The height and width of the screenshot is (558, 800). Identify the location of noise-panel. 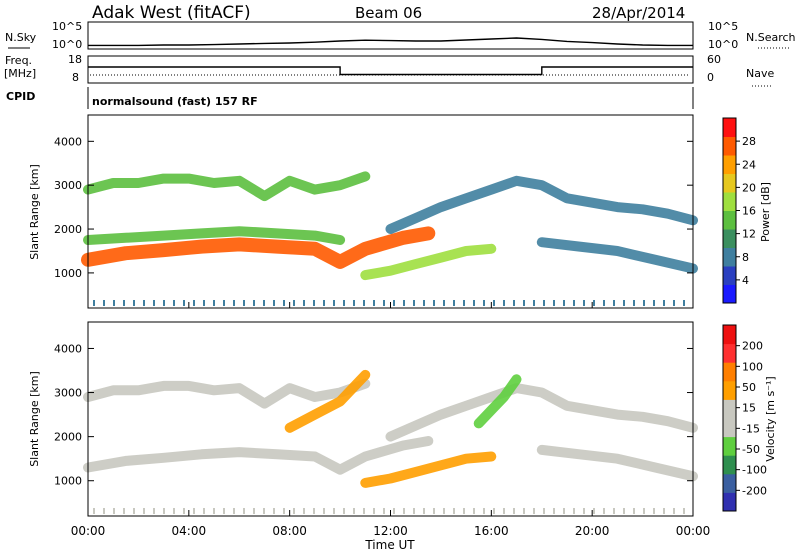
(390, 35).